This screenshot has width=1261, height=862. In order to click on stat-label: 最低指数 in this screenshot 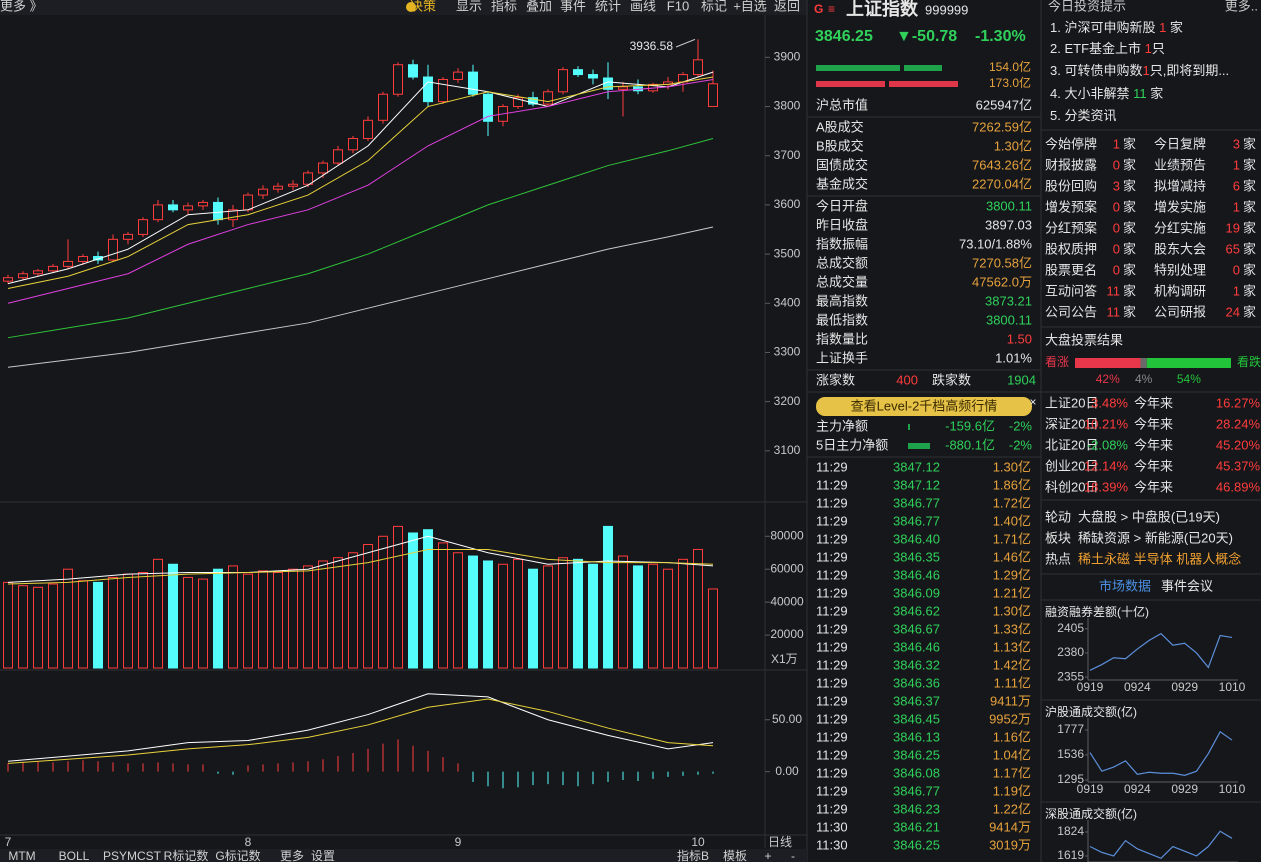, I will do `click(842, 319)`.